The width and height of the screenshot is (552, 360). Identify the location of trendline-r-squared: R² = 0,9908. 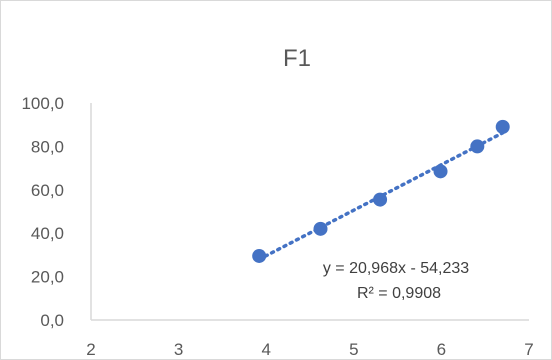
(399, 293).